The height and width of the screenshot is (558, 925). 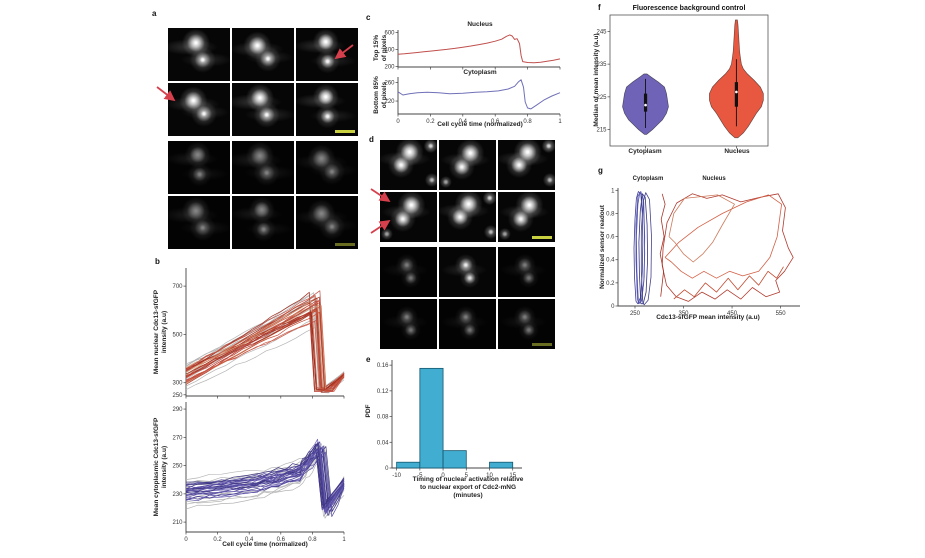 I want to click on f-category-cytoplasm: Cytoplasm, so click(x=645, y=151).